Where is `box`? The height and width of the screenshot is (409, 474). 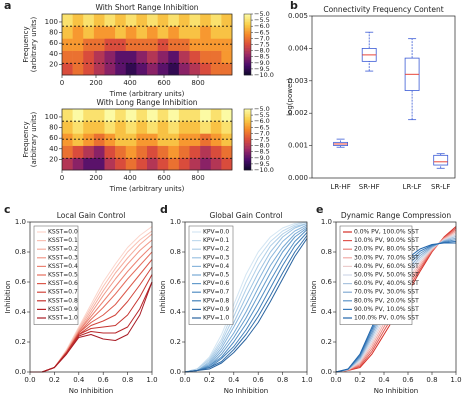
box is located at coordinates (441, 160).